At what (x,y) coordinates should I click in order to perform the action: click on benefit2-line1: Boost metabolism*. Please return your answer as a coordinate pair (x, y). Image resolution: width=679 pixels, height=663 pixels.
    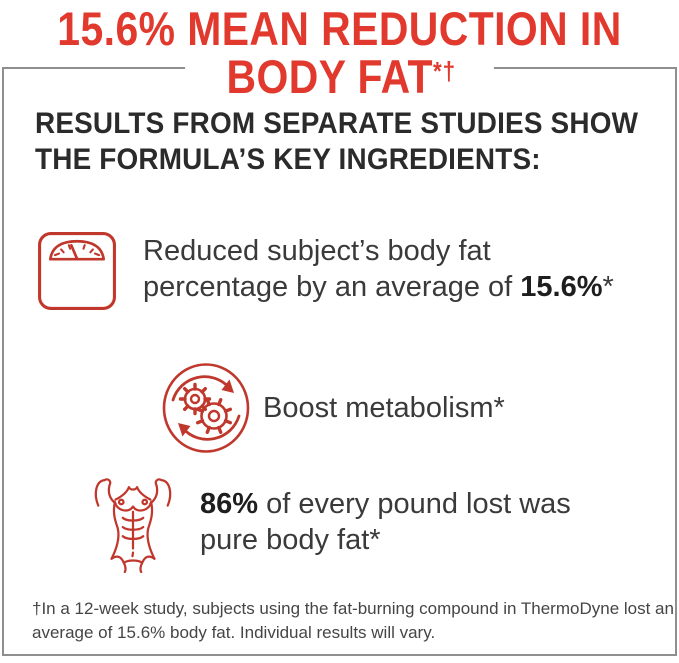
    Looking at the image, I should click on (384, 408).